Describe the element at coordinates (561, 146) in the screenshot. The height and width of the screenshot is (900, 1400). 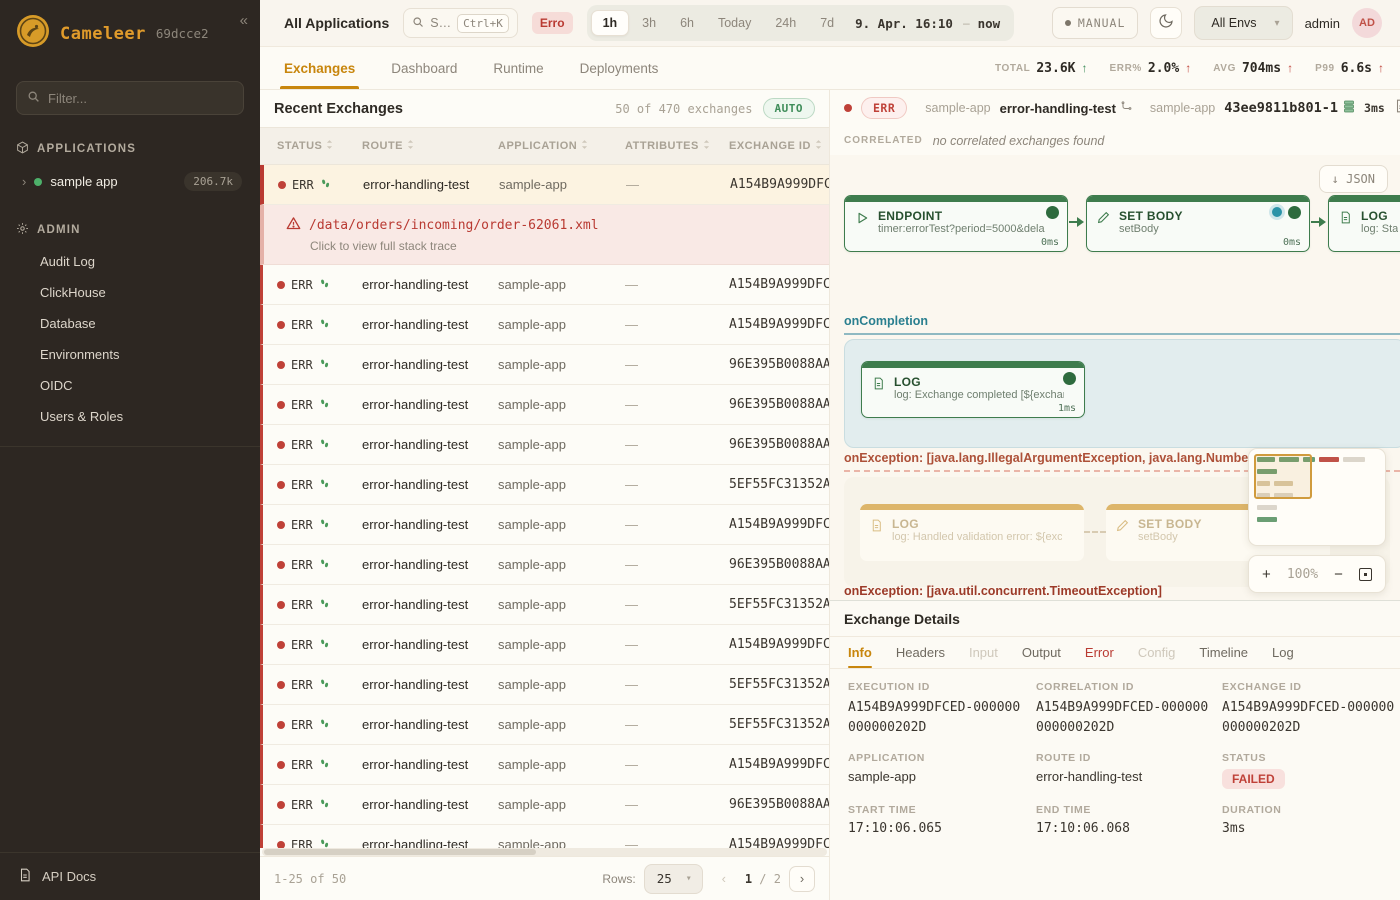
I see `column-header-application: APPLICATION` at that location.